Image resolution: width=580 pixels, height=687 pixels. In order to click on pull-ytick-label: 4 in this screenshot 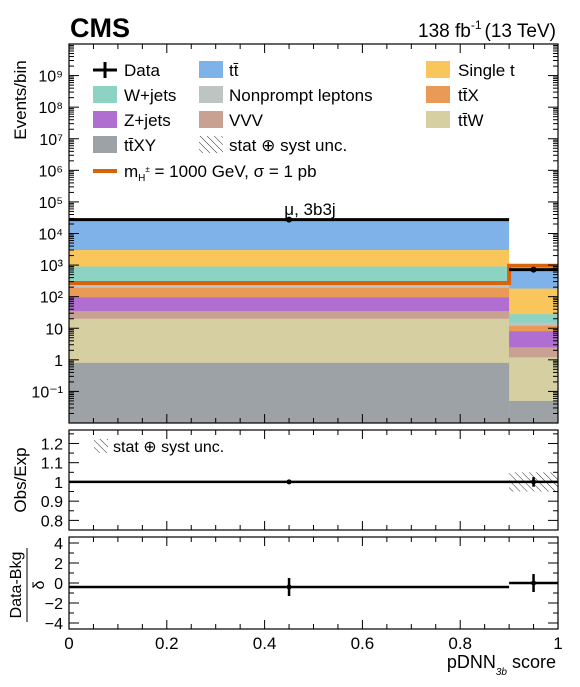, I will do `click(58, 544)`.